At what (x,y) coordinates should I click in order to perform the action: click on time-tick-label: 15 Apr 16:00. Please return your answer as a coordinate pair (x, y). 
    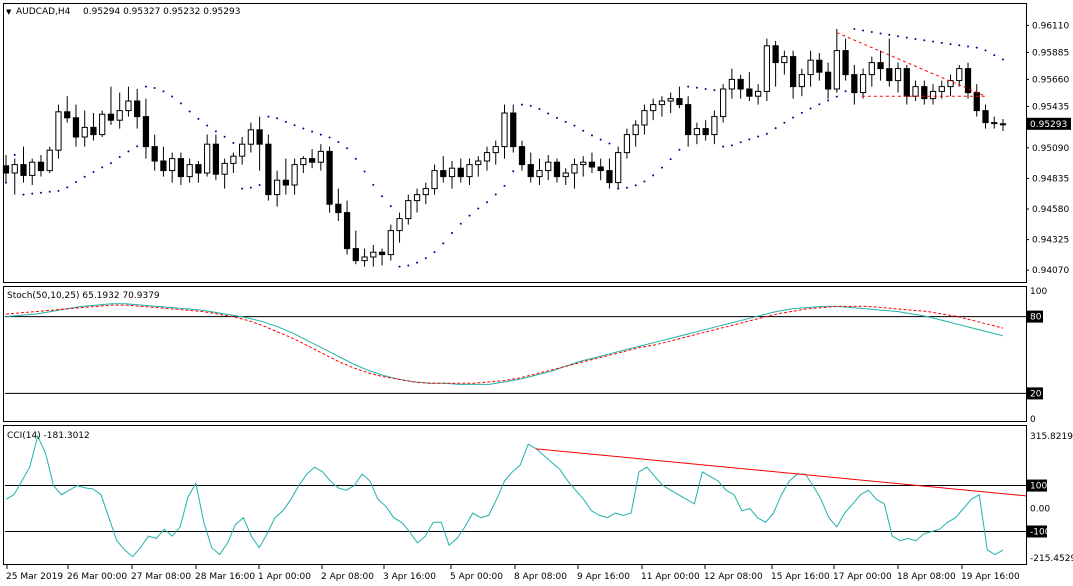
    Looking at the image, I should click on (800, 577).